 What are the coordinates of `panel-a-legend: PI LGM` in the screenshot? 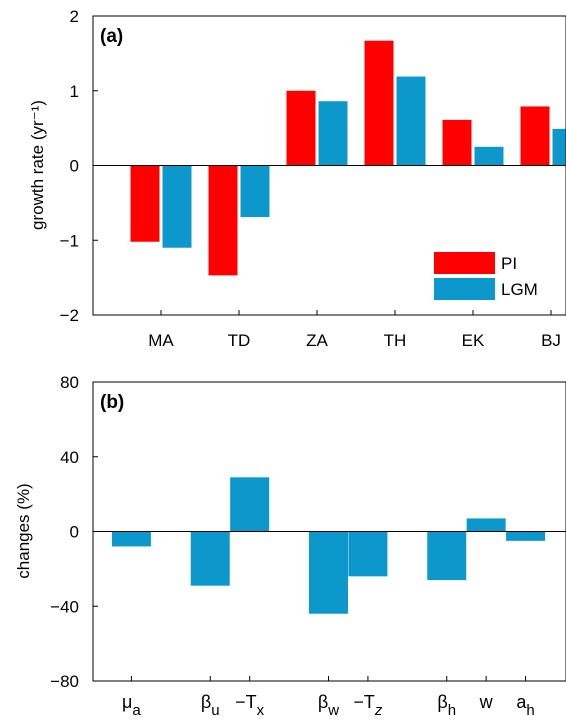 It's located at (486, 276).